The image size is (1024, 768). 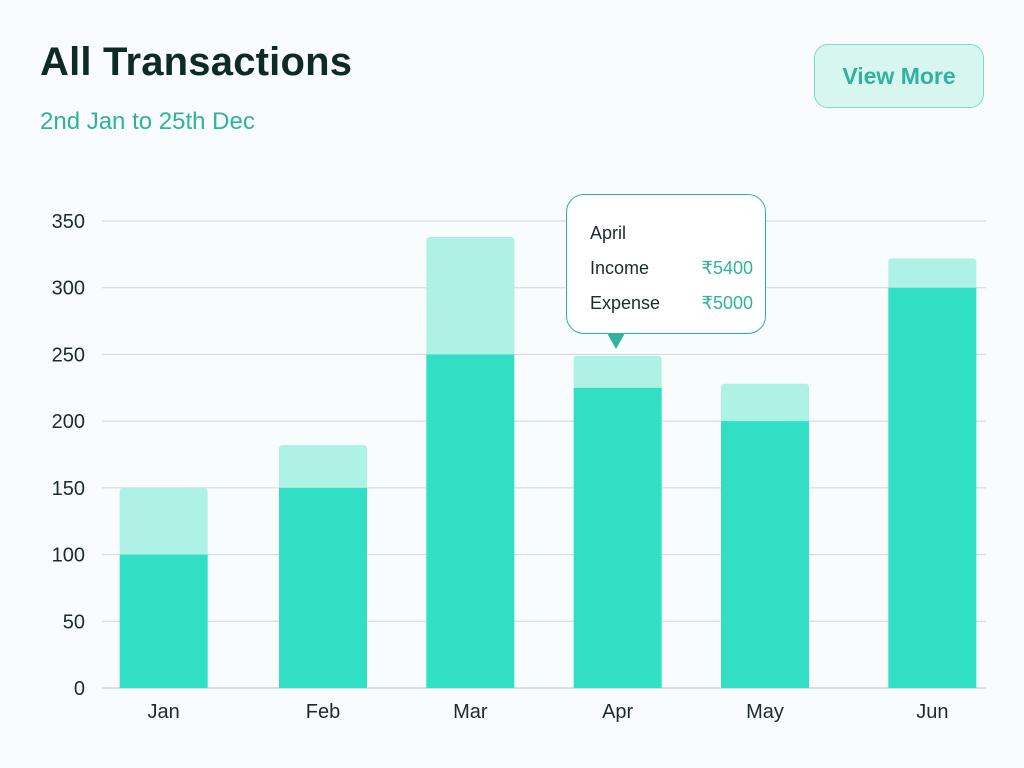 What do you see at coordinates (608, 233) in the screenshot?
I see `tooltip-month: April` at bounding box center [608, 233].